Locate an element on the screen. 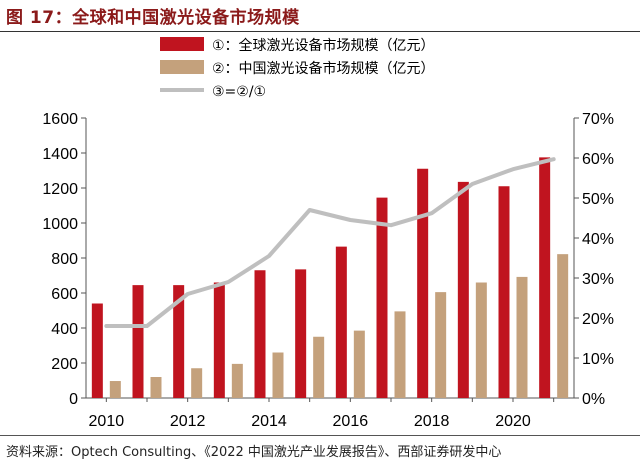 The width and height of the screenshot is (640, 467). left-axis-tick-label: 400 is located at coordinates (64, 329).